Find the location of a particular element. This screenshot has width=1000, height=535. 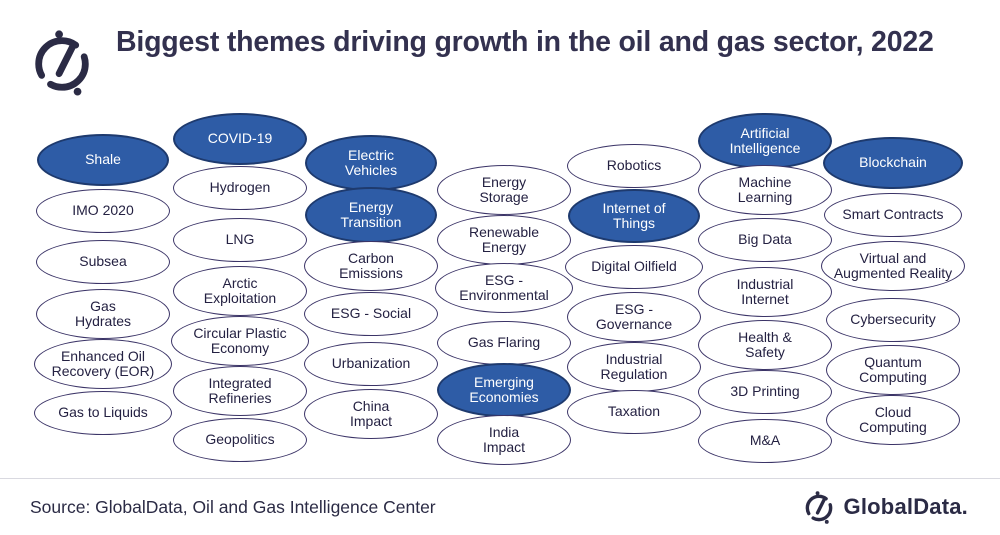

theme-bubble-industrial-regulation: Industrial Regulation is located at coordinates (634, 367).